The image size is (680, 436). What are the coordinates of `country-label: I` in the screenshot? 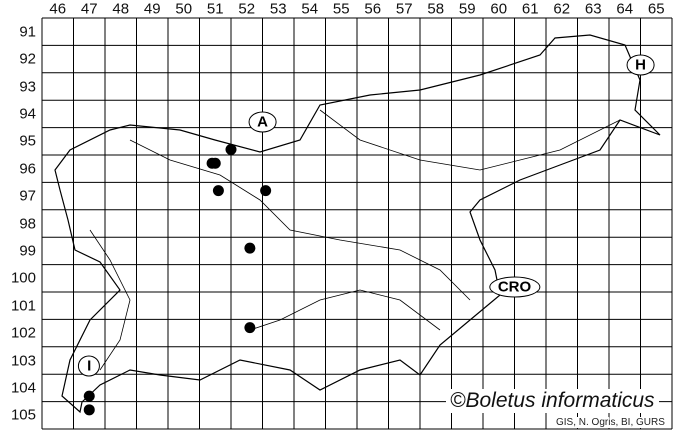 It's located at (89, 366).